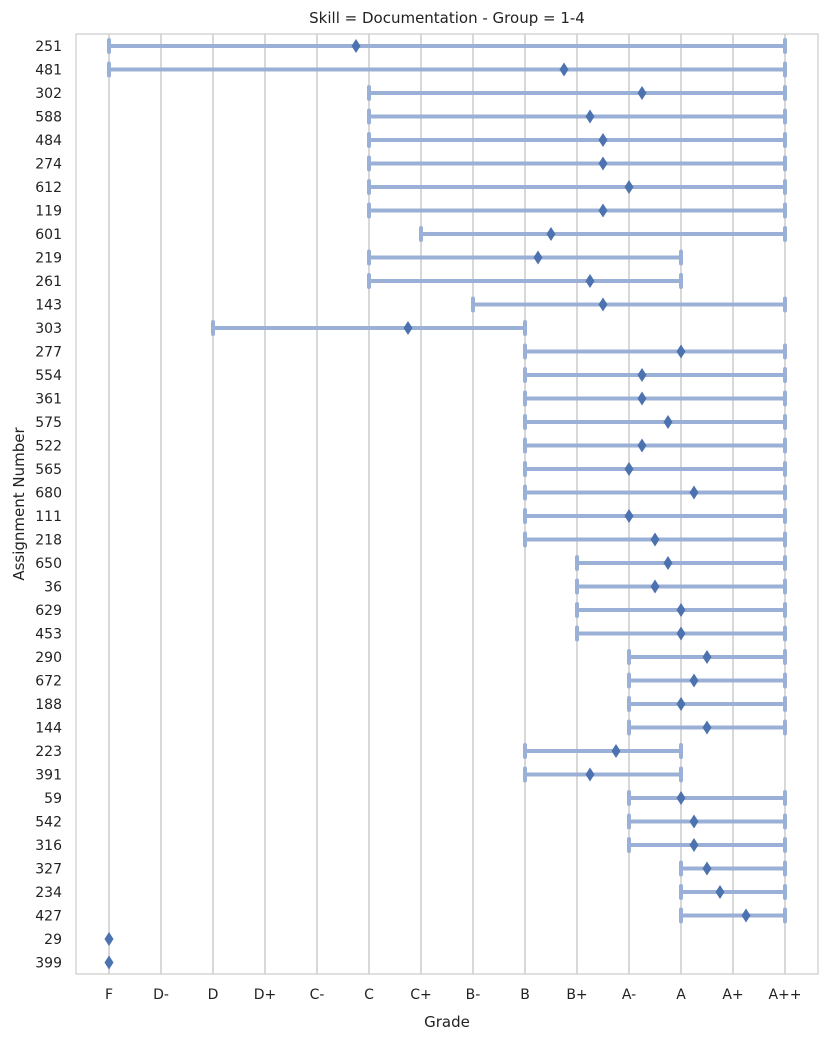  What do you see at coordinates (48, 470) in the screenshot?
I see `y-tick-label: 565` at bounding box center [48, 470].